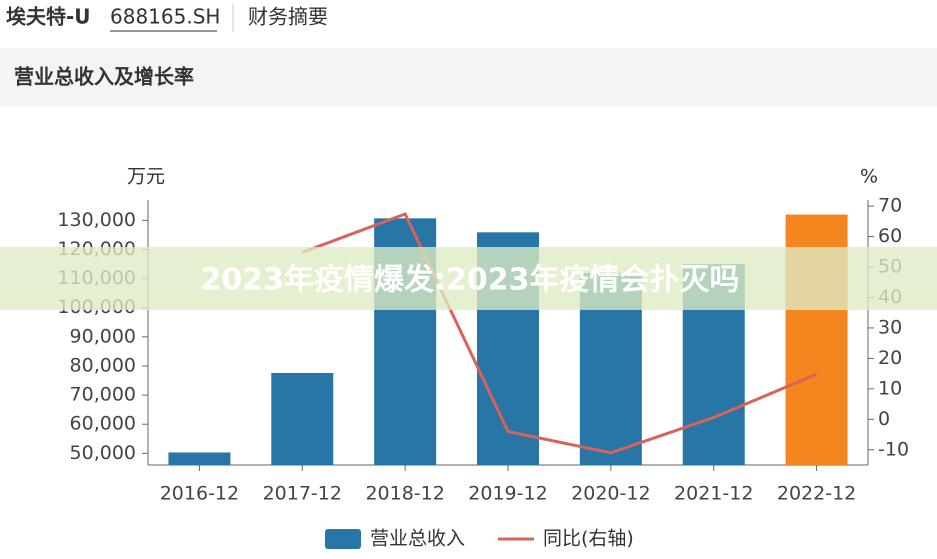  I want to click on legend-swatch, so click(343, 539).